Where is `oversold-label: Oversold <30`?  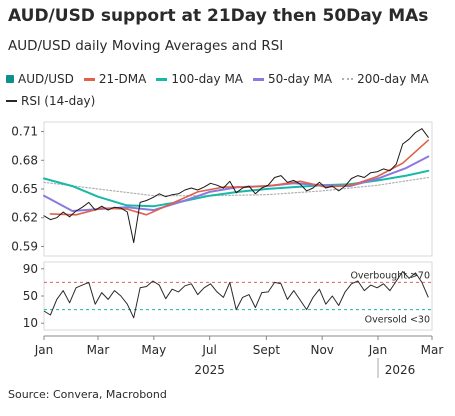
oversold-label: Oversold <30 is located at coordinates (397, 320).